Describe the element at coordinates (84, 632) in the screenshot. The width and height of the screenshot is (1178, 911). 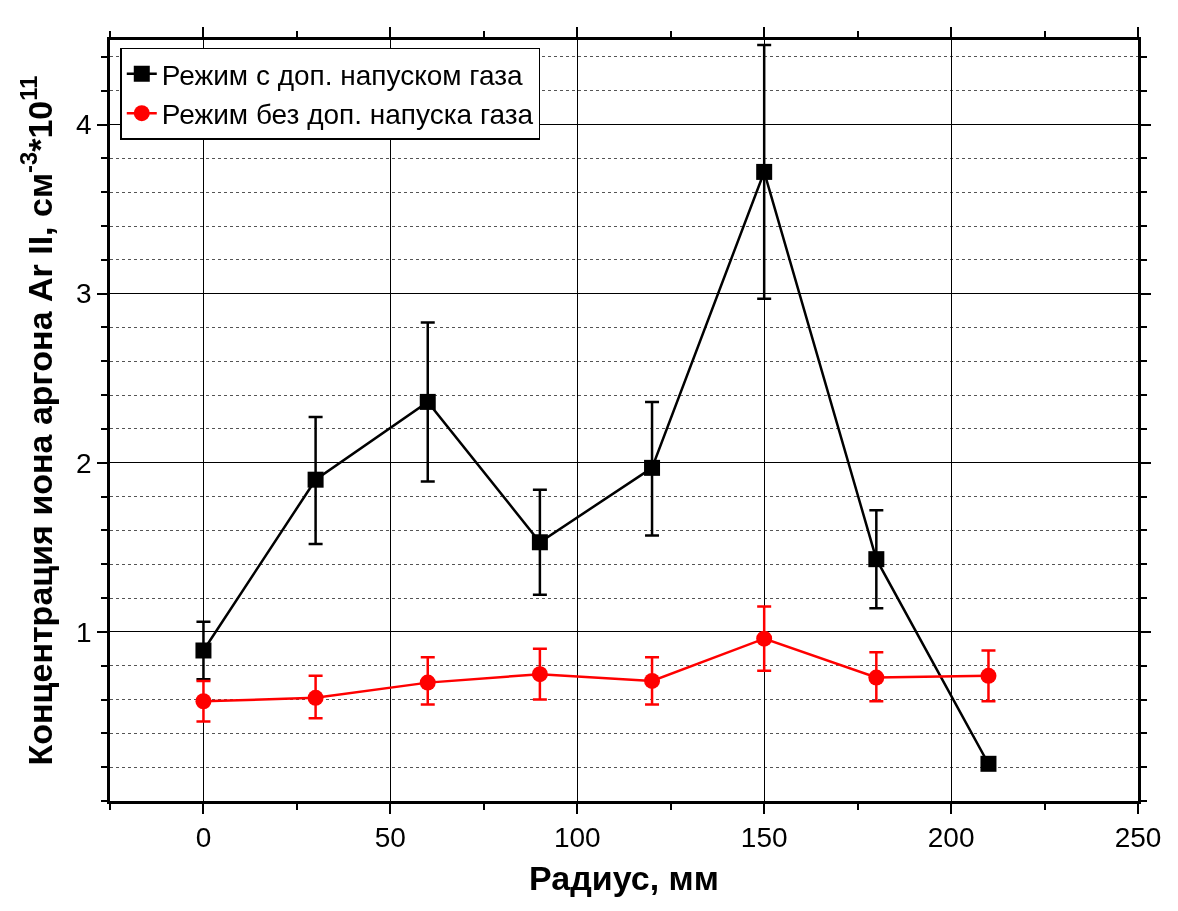
I see `y-tick-label: 1` at that location.